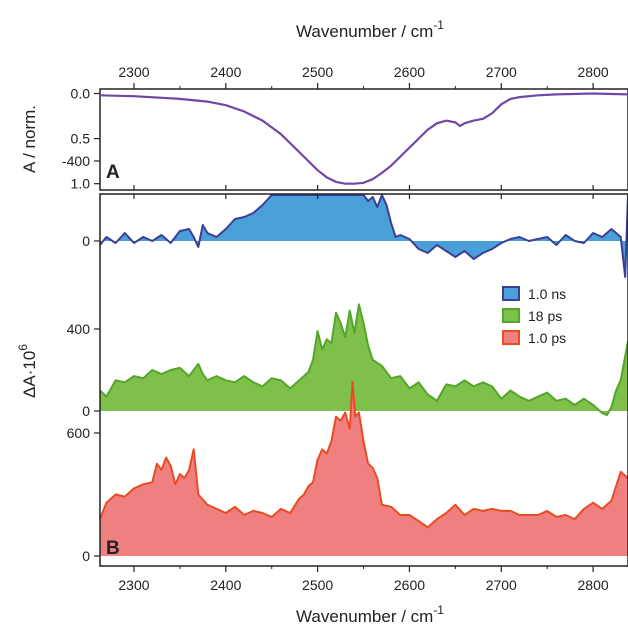 The height and width of the screenshot is (636, 628). I want to click on panel-a-series-line, so click(363, 138).